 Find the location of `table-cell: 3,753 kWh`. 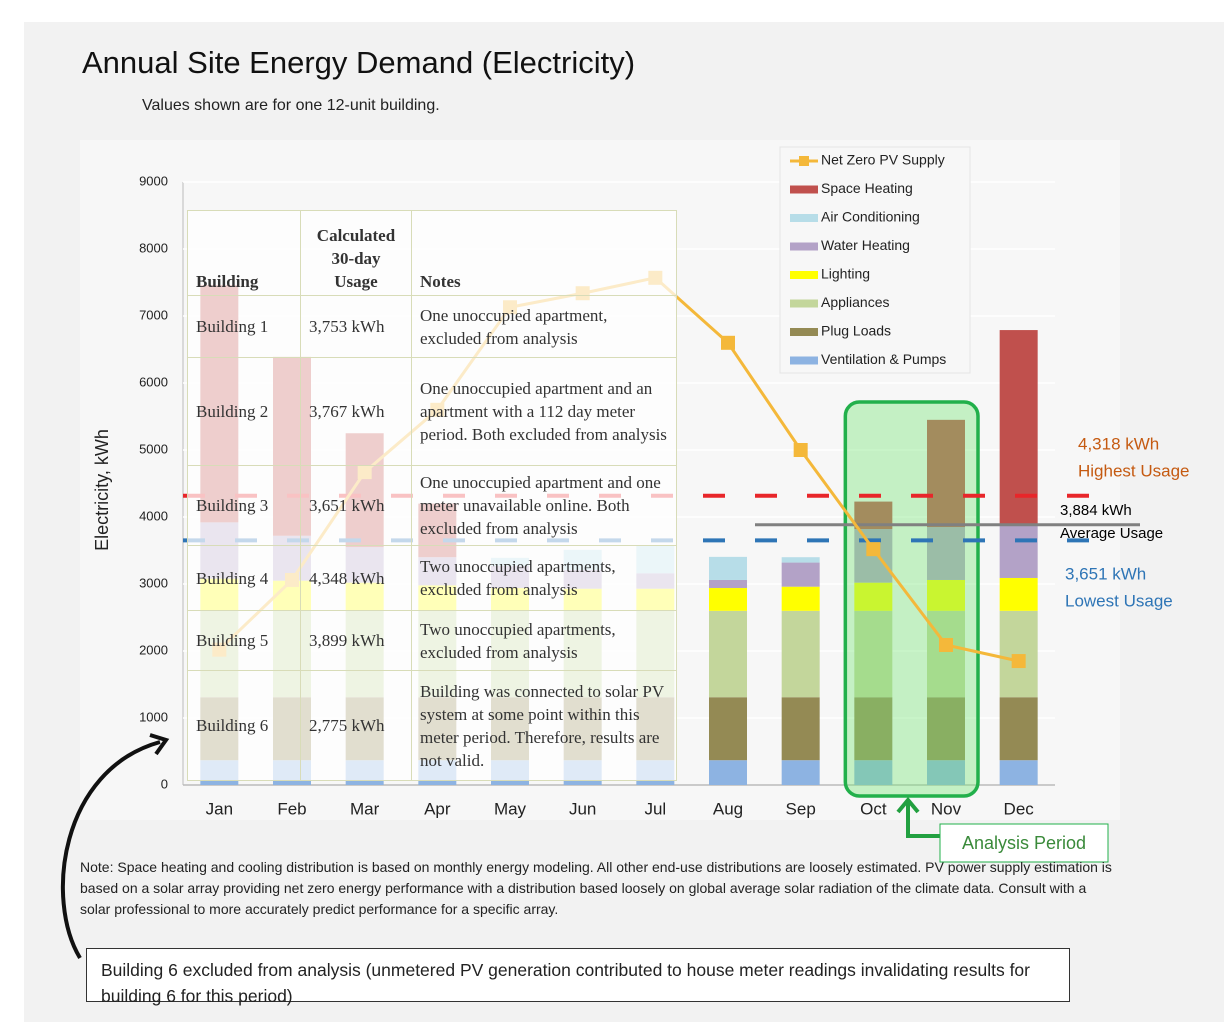

table-cell: 3,753 kWh is located at coordinates (356, 326).